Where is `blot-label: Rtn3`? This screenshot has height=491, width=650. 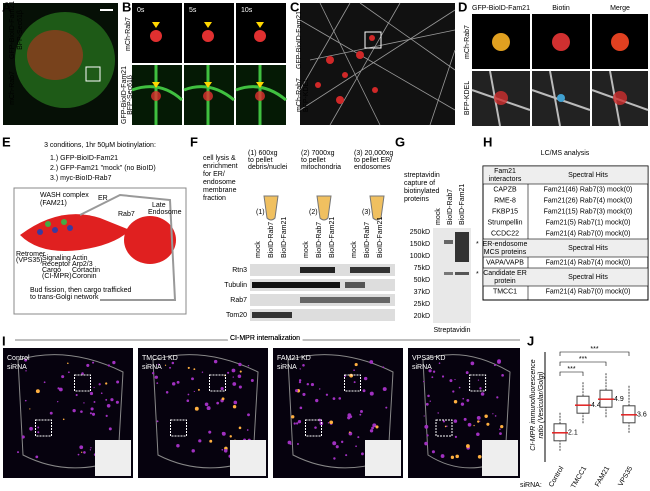 blot-label: Rtn3 is located at coordinates (239, 270).